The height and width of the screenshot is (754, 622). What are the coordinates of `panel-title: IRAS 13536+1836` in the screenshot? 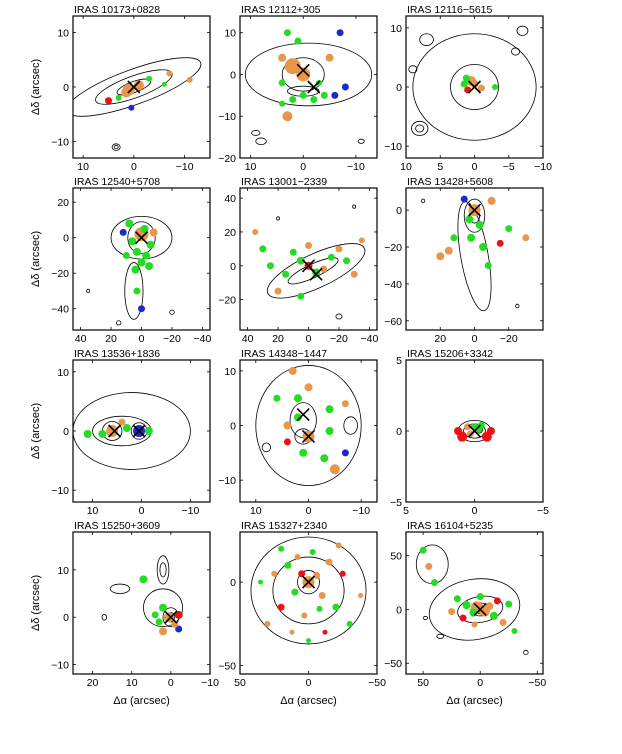 It's located at (117, 354).